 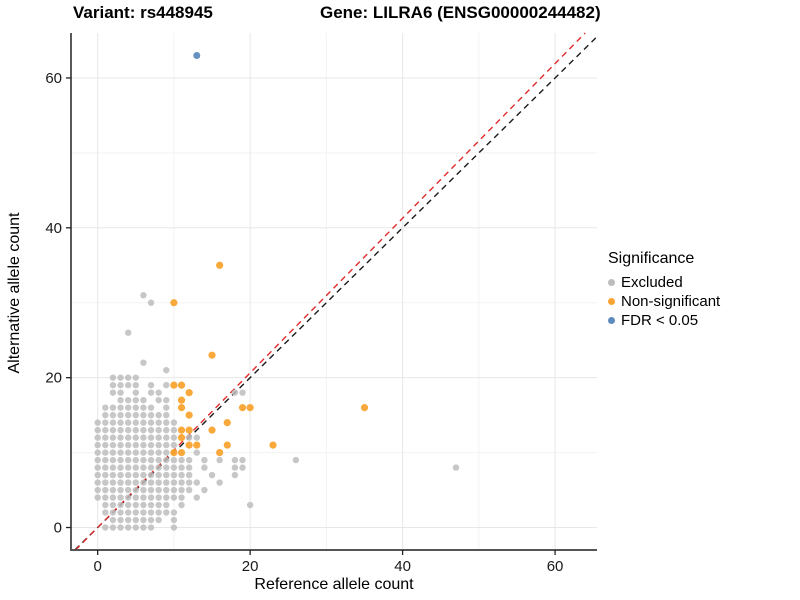 I want to click on y-axis-title: Alternative allele count, so click(x=14, y=293).